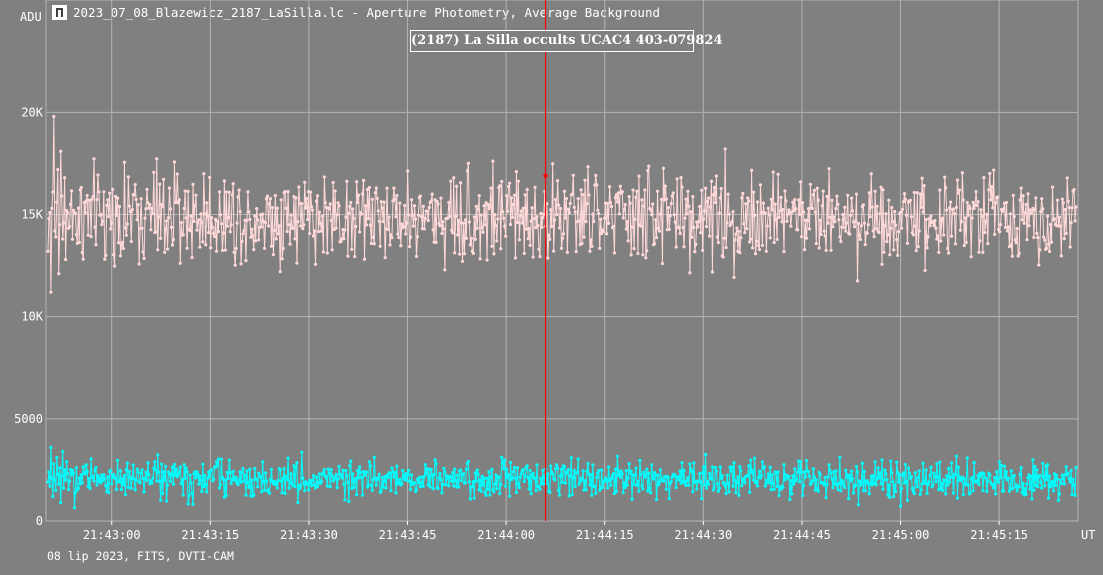  Describe the element at coordinates (901, 535) in the screenshot. I see `x-tick-label: 21:45:00` at that location.